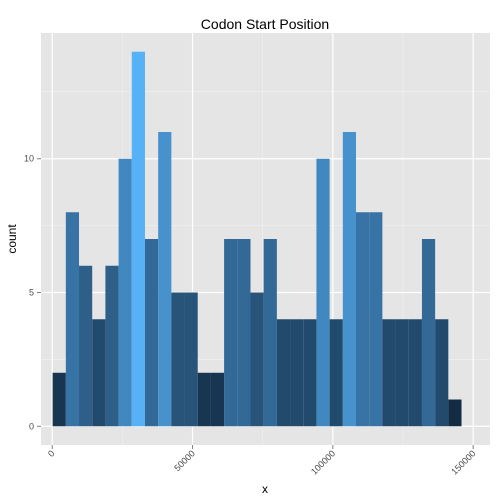 The image size is (504, 504). Describe the element at coordinates (463, 462) in the screenshot. I see `x-tick-label: 150000` at that location.